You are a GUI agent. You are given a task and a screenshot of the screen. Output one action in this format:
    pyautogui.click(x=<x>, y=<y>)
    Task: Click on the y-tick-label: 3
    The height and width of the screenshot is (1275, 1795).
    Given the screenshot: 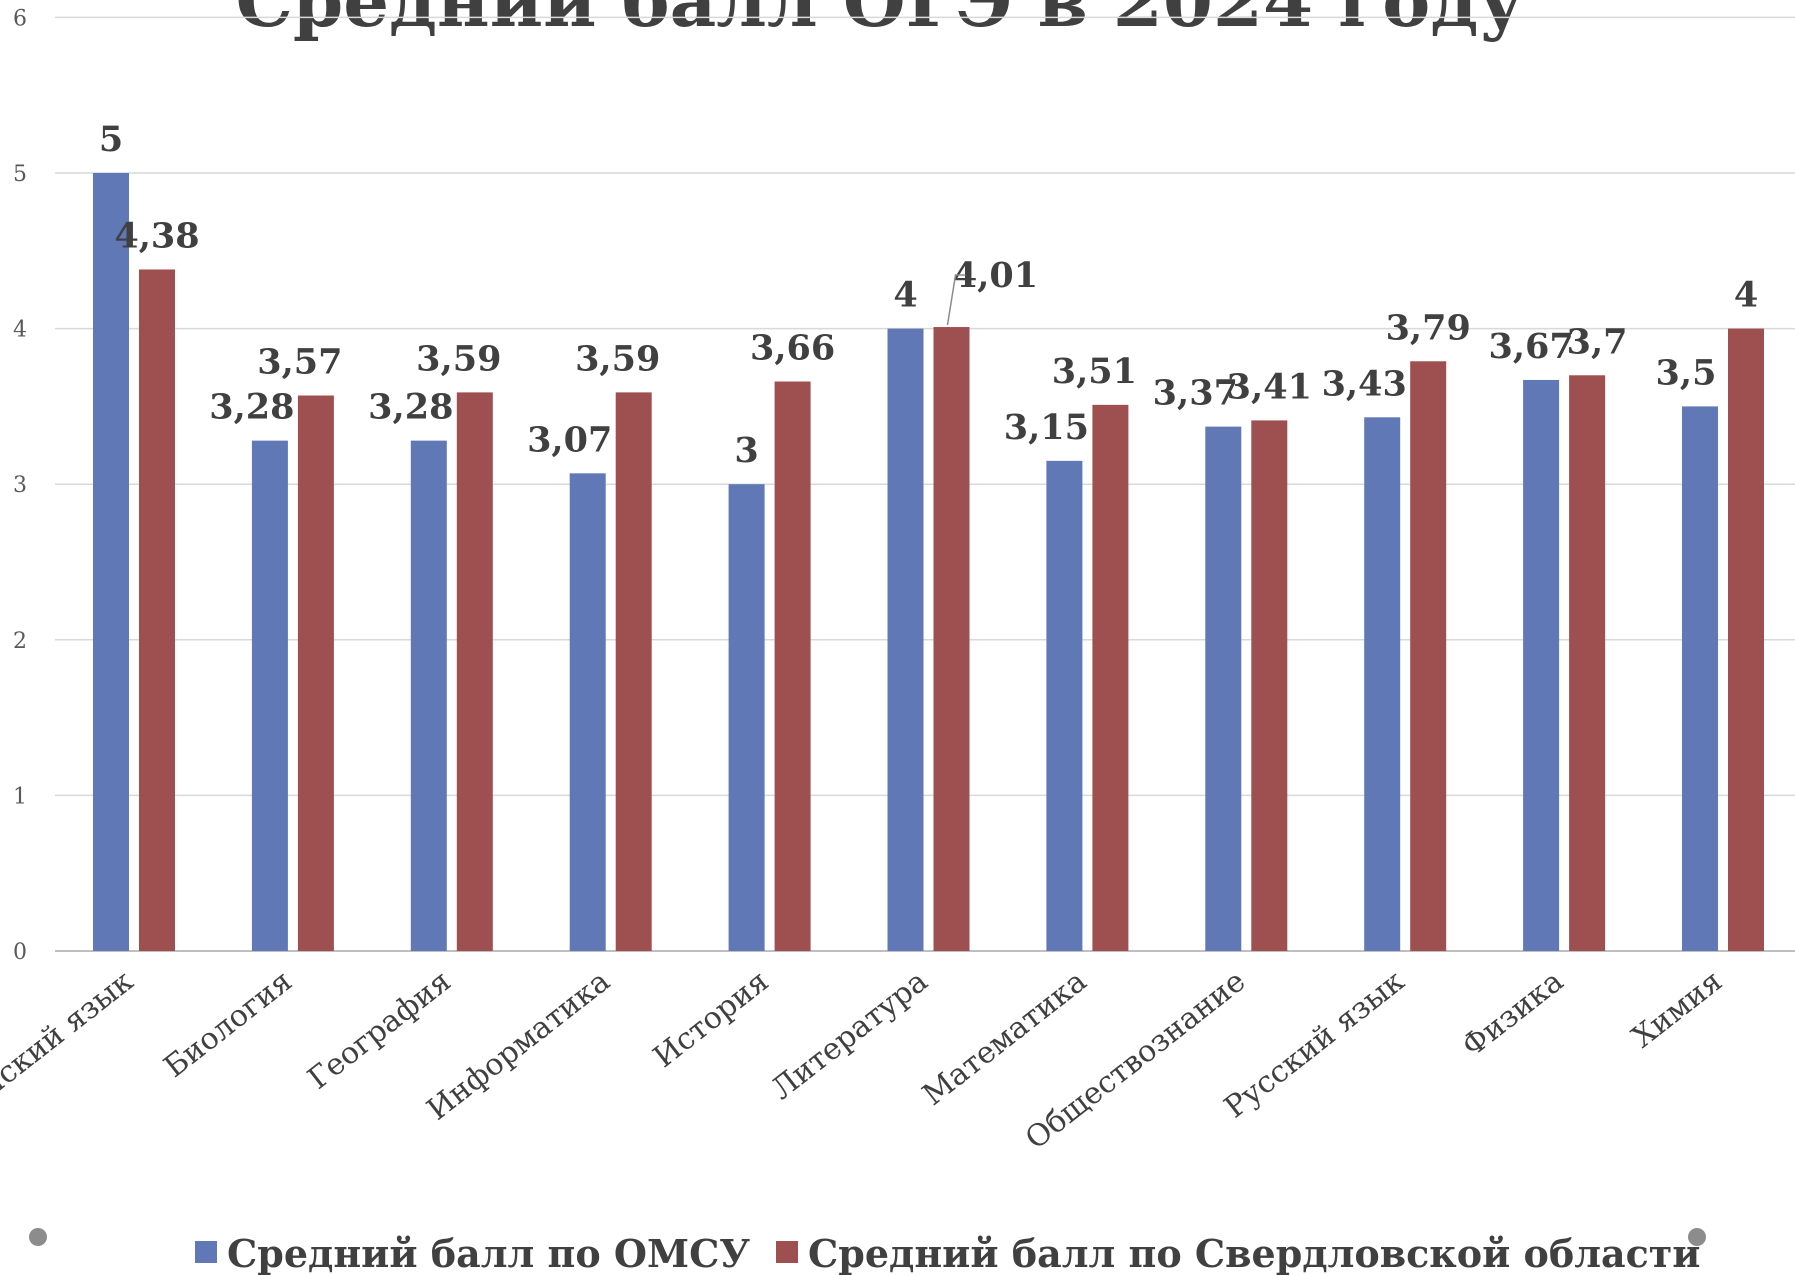 What is the action you would take?
    pyautogui.click(x=20, y=485)
    